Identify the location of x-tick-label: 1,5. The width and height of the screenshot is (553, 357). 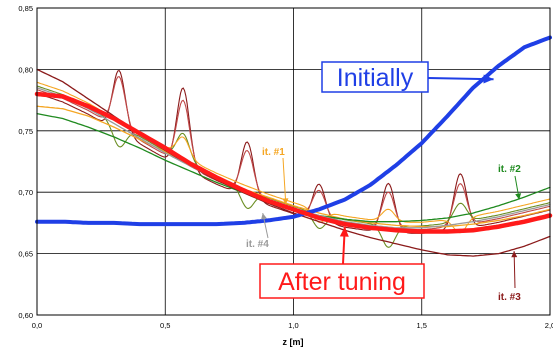
(422, 325).